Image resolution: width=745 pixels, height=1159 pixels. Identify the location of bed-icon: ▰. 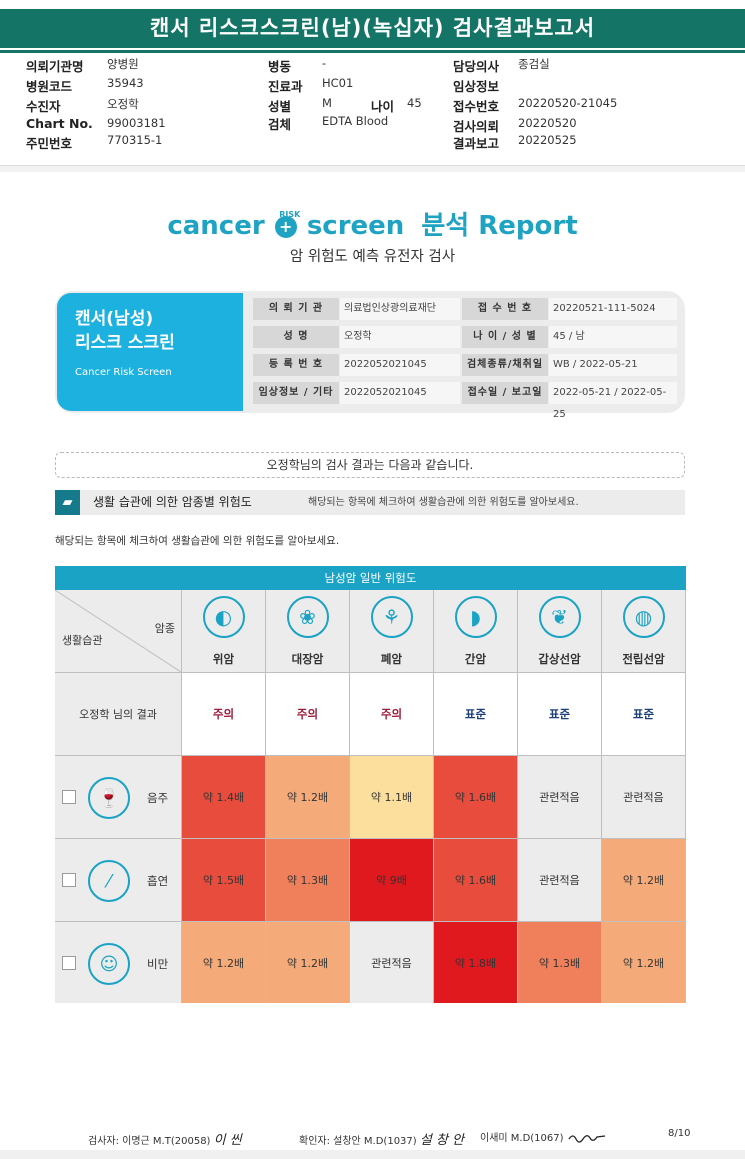
(67, 502).